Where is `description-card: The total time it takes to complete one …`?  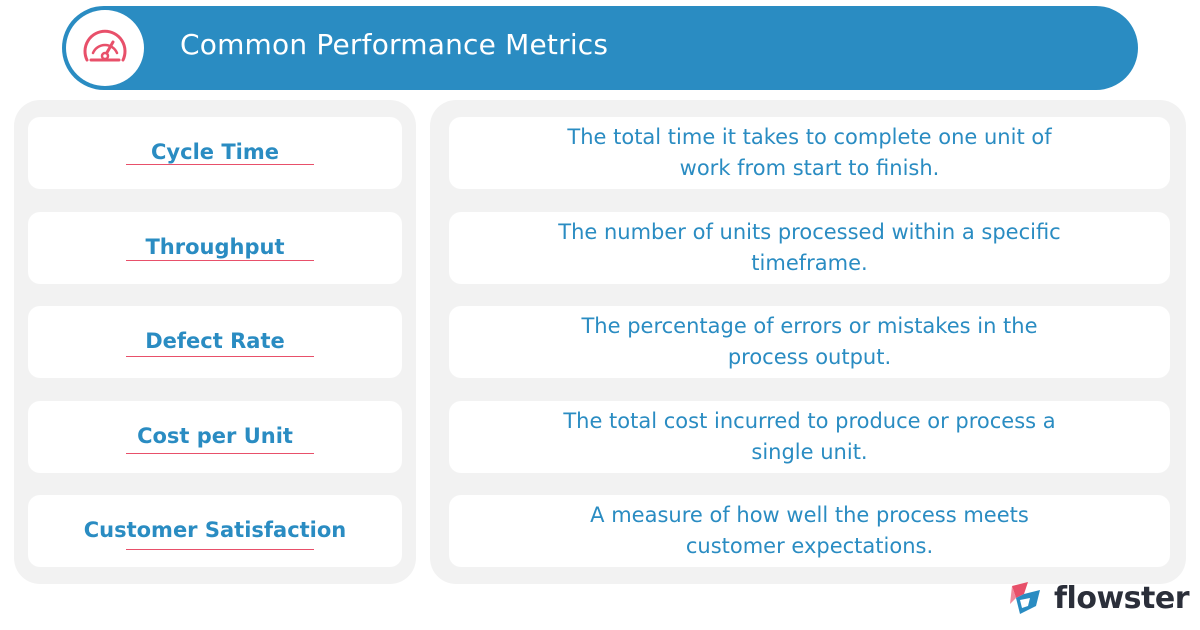 description-card: The total time it takes to complete one … is located at coordinates (809, 153).